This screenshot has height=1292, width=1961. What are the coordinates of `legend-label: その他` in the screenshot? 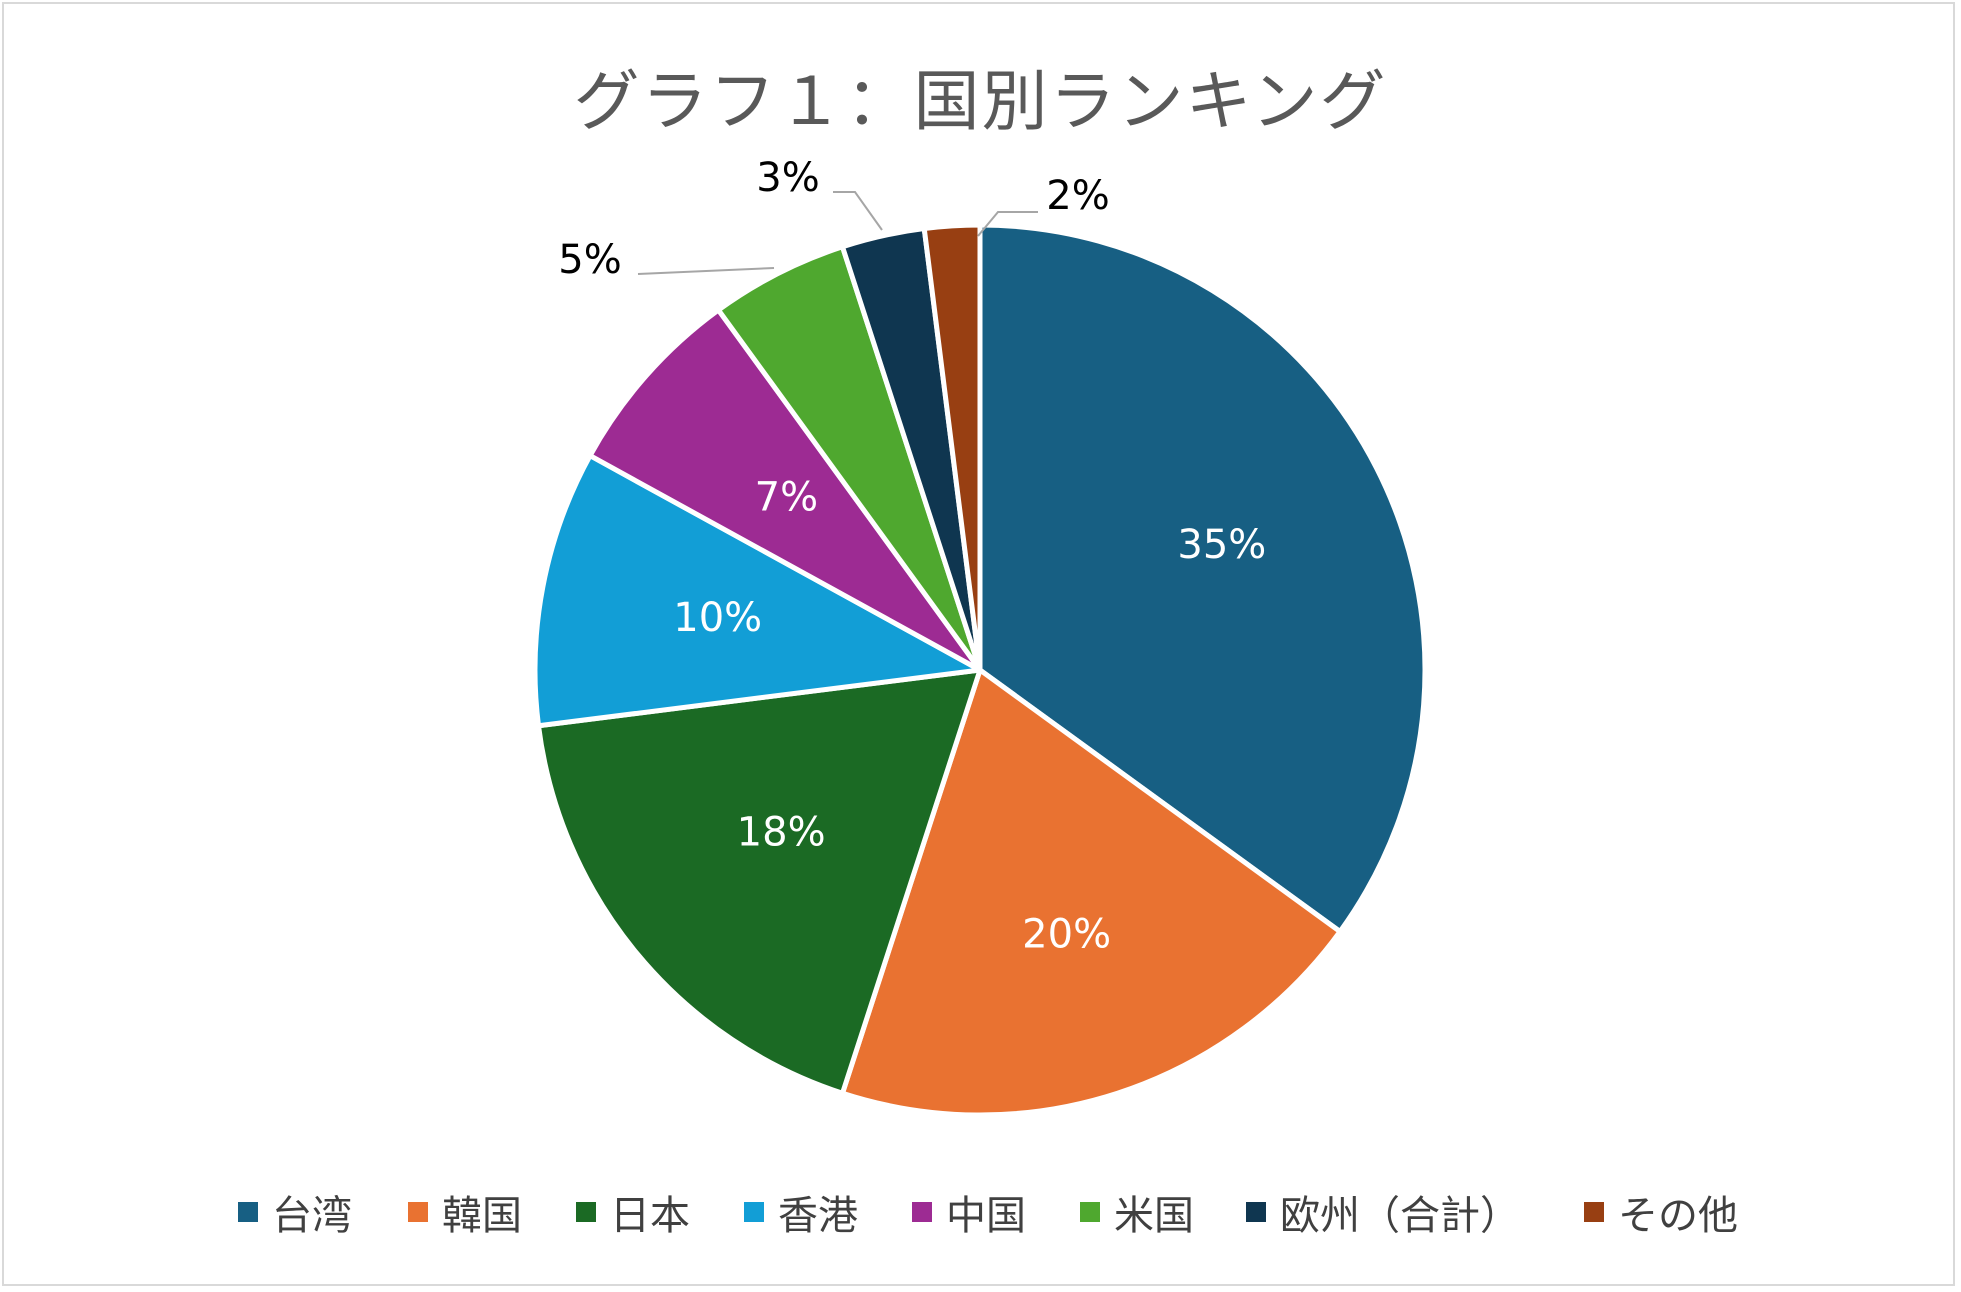 It's located at (1678, 1216).